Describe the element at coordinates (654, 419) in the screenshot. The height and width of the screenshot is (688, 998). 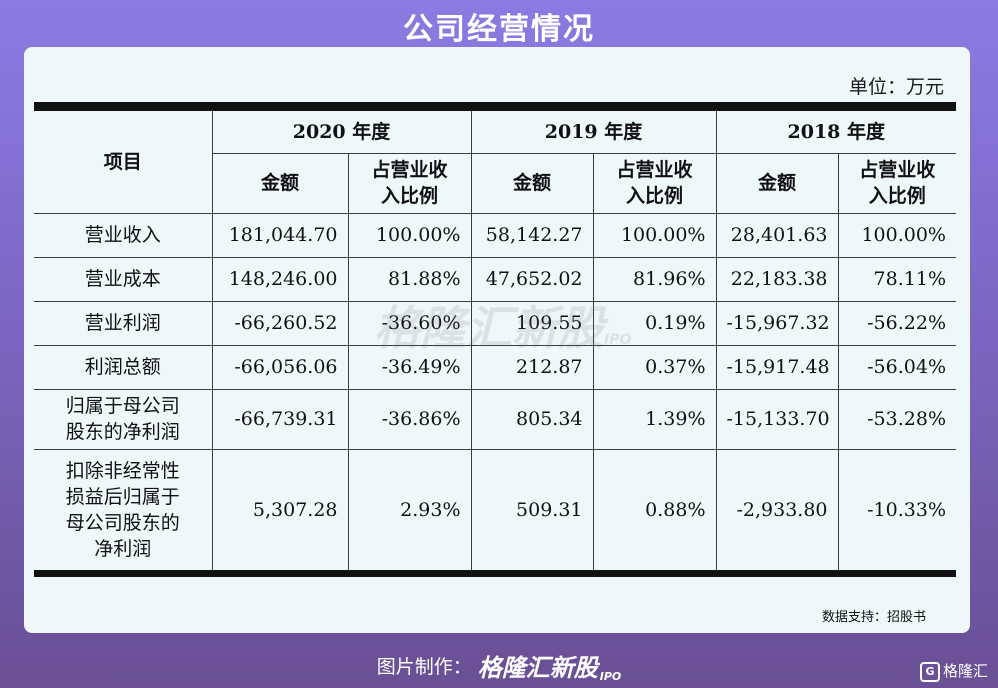
I see `ratio-cell: 1.39%` at that location.